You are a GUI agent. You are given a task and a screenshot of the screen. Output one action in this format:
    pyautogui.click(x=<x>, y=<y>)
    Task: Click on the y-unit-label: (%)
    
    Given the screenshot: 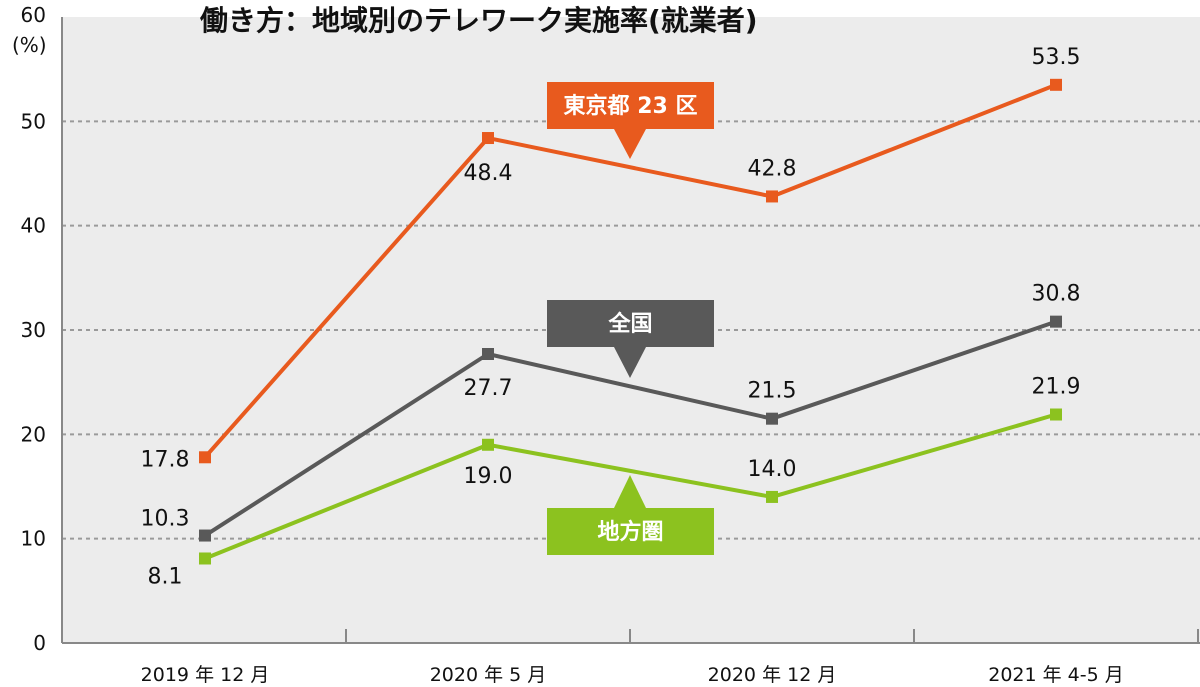 What is the action you would take?
    pyautogui.click(x=29, y=45)
    